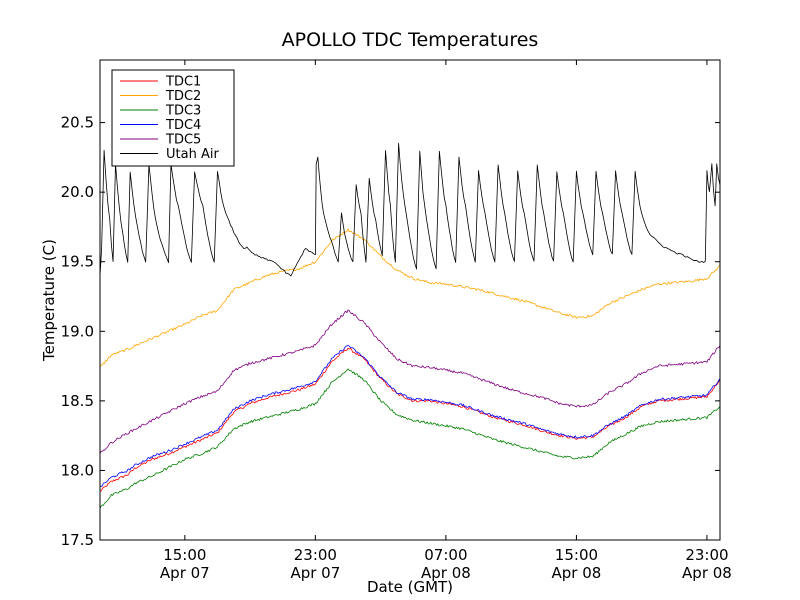  I want to click on y-tick-label: 19.0, so click(77, 331).